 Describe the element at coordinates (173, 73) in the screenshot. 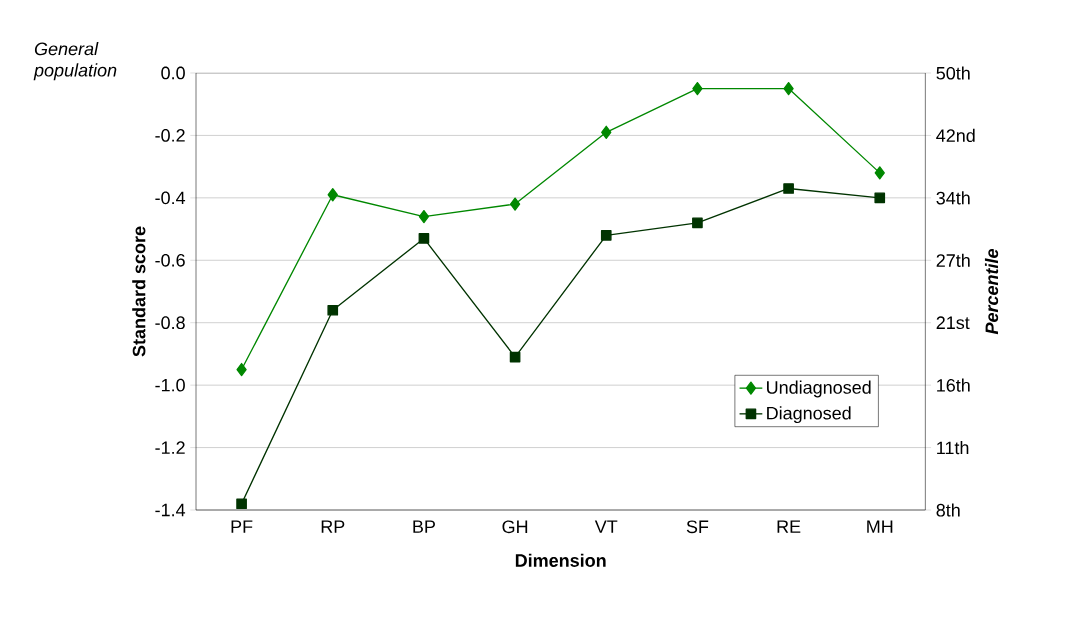

I see `y-tick-label: 0.0` at that location.